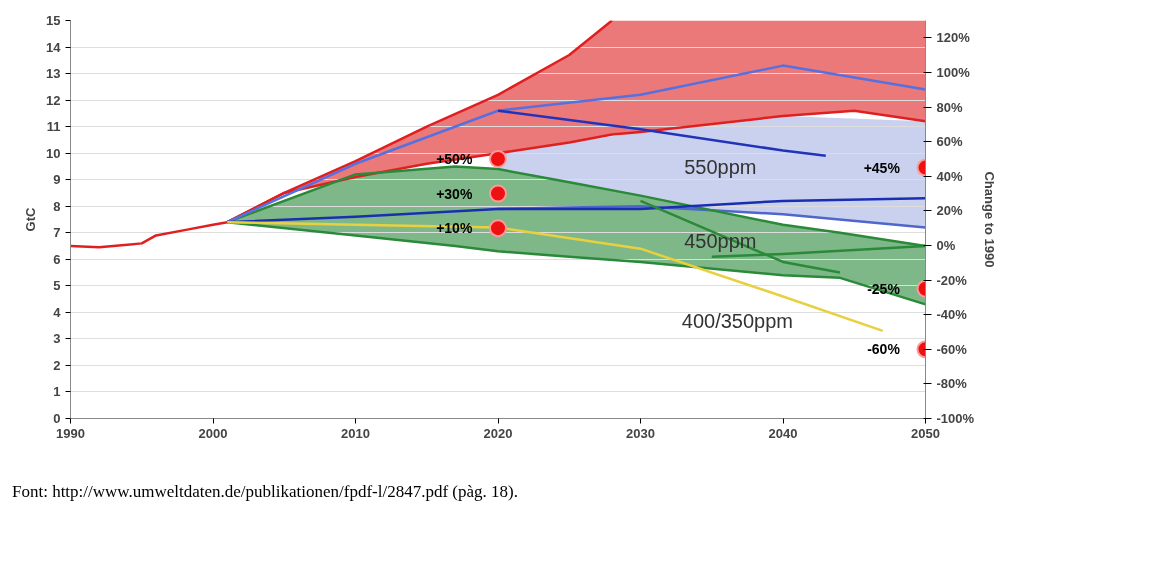  I want to click on y2-tick-label: 0%, so click(946, 245).